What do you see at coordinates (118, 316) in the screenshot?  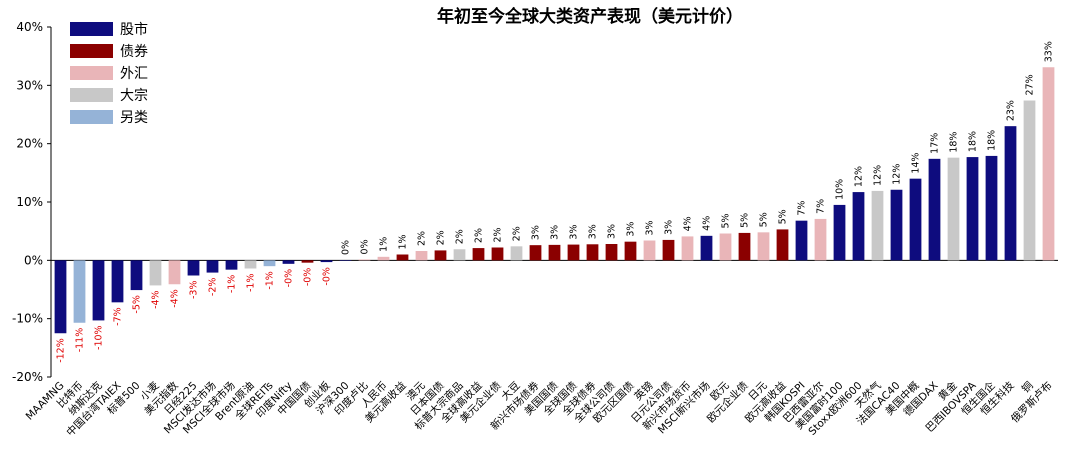 I see `data-label: -7%` at bounding box center [118, 316].